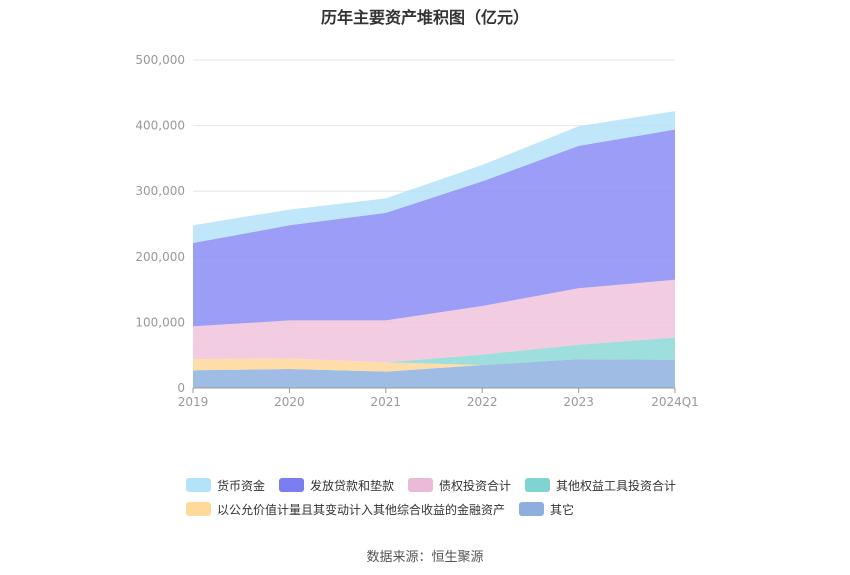  Describe the element at coordinates (160, 126) in the screenshot. I see `y-tick-label: 400,000` at that location.